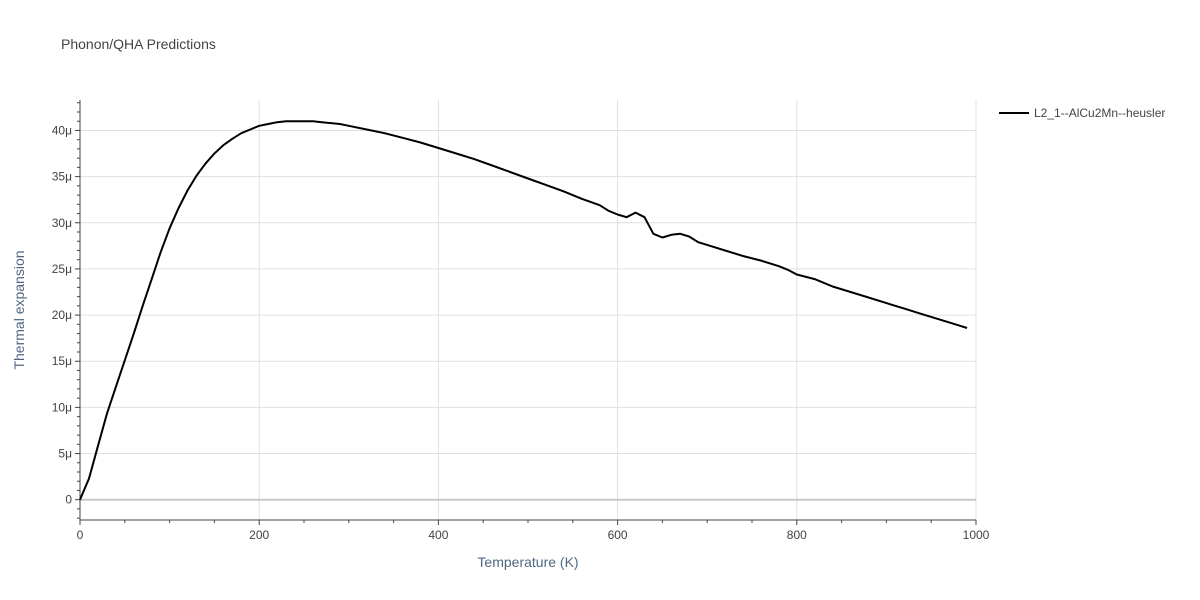  Describe the element at coordinates (259, 535) in the screenshot. I see `x-tick-label: 200` at that location.